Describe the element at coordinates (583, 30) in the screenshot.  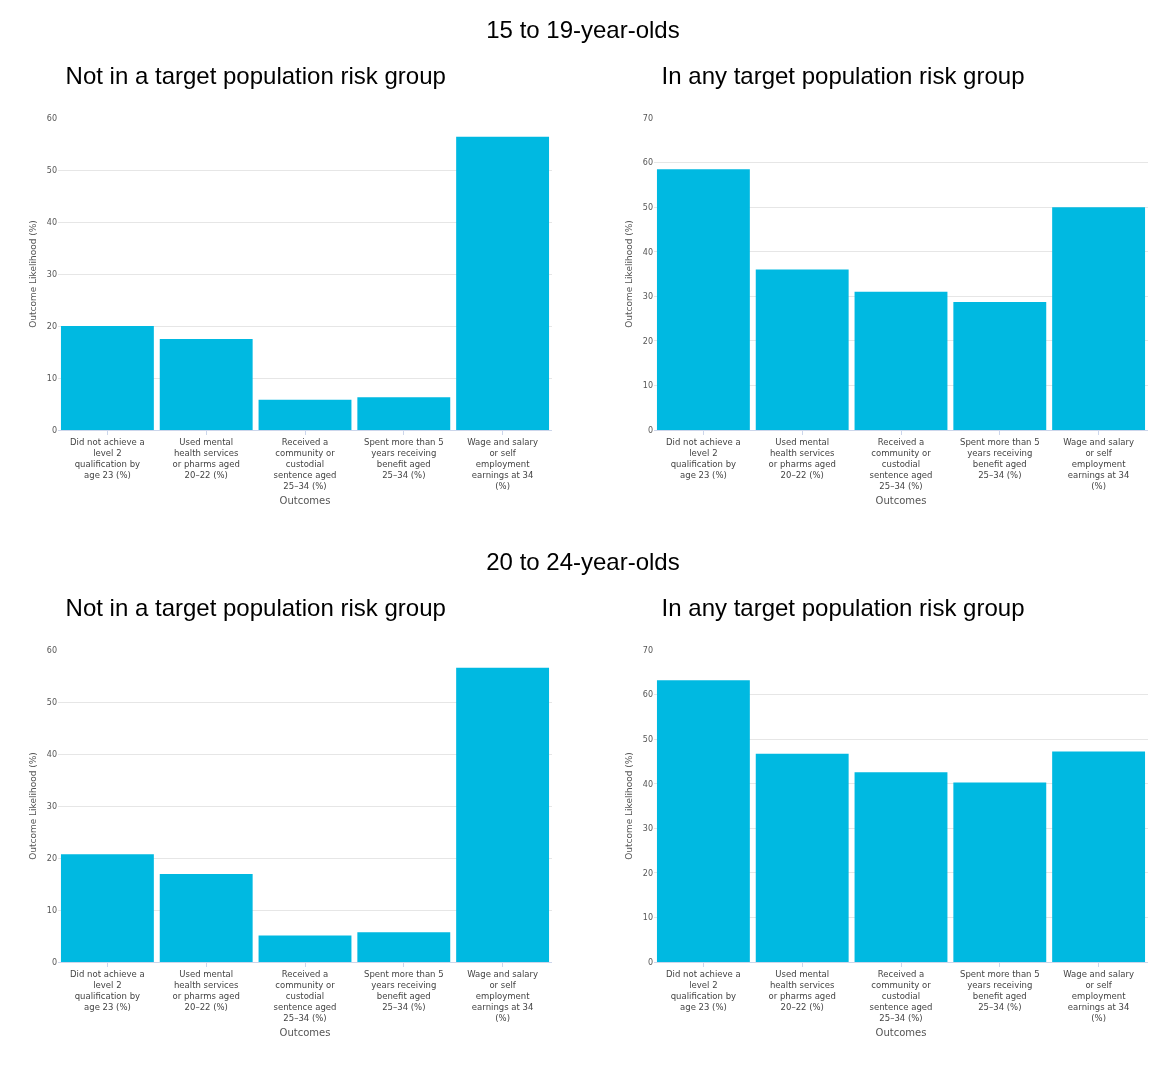
I see `text: 15 to 19-year-olds` at that location.